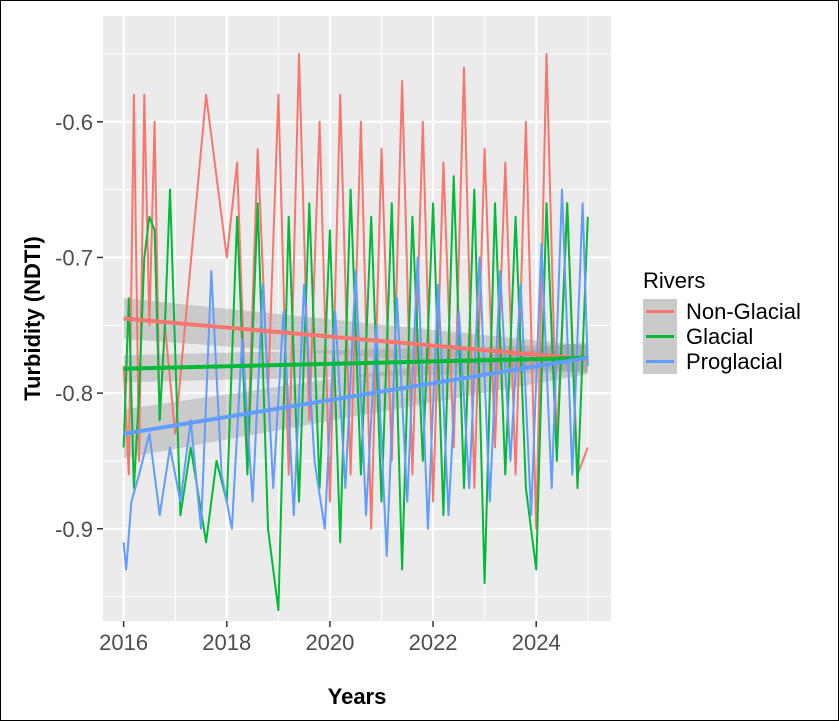  Describe the element at coordinates (74, 393) in the screenshot. I see `y-tick-label: -0.8` at that location.